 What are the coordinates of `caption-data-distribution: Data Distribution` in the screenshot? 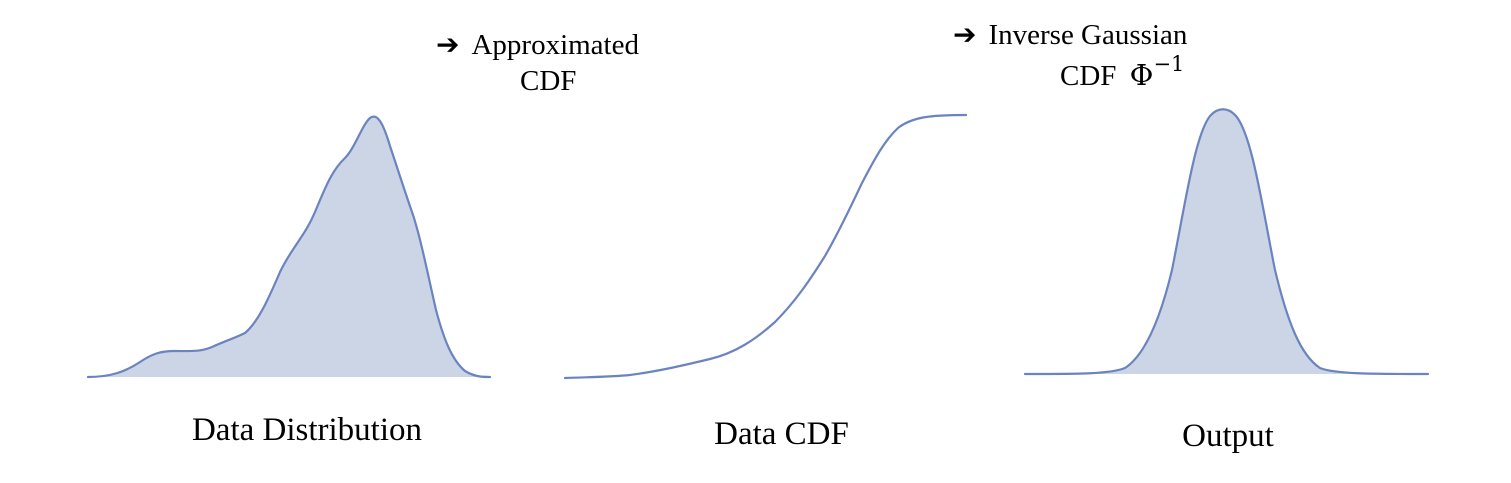 It's located at (307, 430).